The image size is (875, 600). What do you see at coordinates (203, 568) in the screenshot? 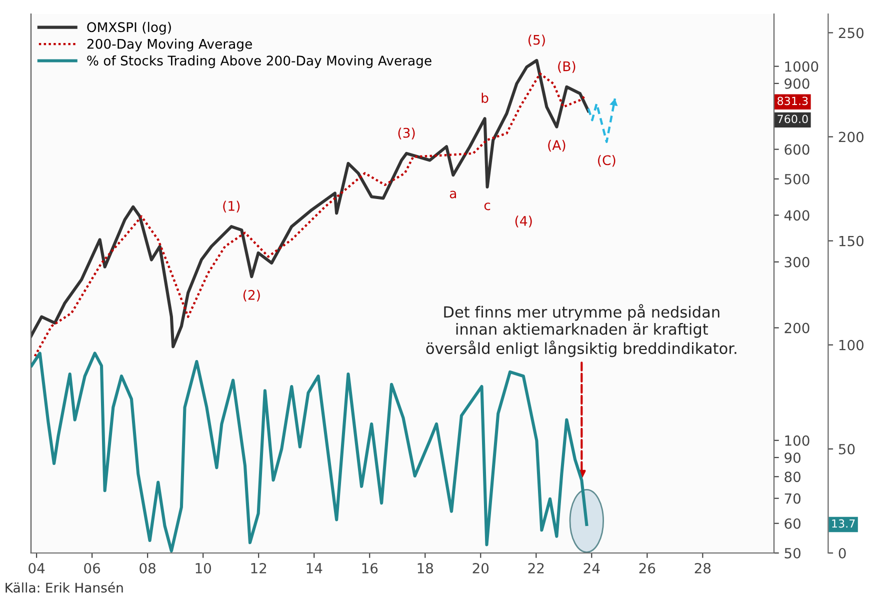
I see `x-tick-label: 10` at bounding box center [203, 568].